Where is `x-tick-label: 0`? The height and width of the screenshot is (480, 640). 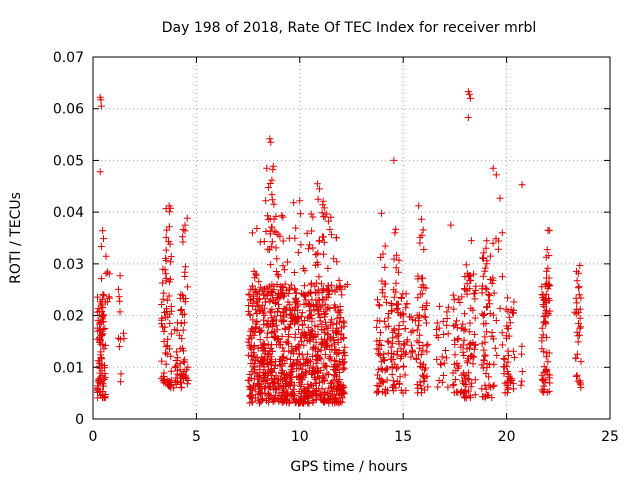
x-tick-label: 0 is located at coordinates (93, 437).